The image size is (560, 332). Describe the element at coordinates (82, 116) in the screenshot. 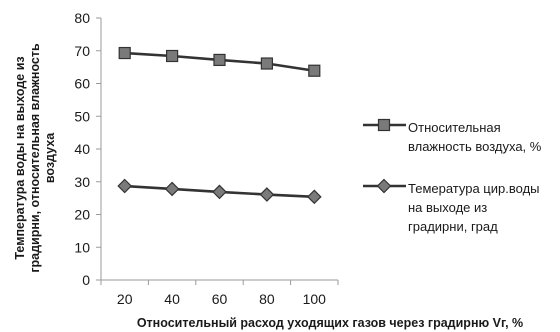

I see `y-tick-label: 50` at that location.